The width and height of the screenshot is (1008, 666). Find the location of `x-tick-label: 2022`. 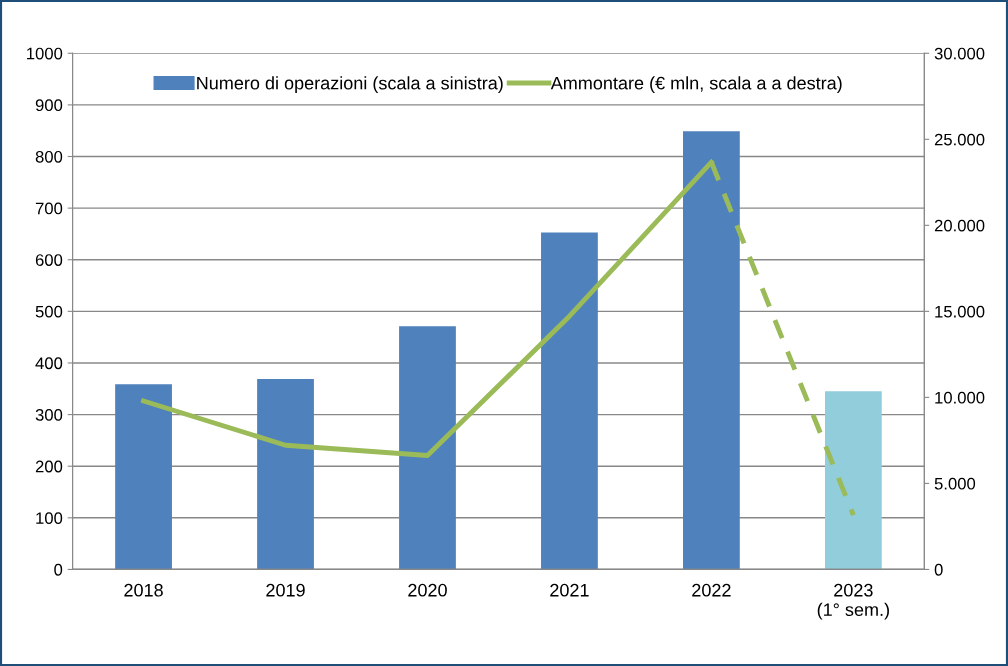

x-tick-label: 2022 is located at coordinates (711, 590).